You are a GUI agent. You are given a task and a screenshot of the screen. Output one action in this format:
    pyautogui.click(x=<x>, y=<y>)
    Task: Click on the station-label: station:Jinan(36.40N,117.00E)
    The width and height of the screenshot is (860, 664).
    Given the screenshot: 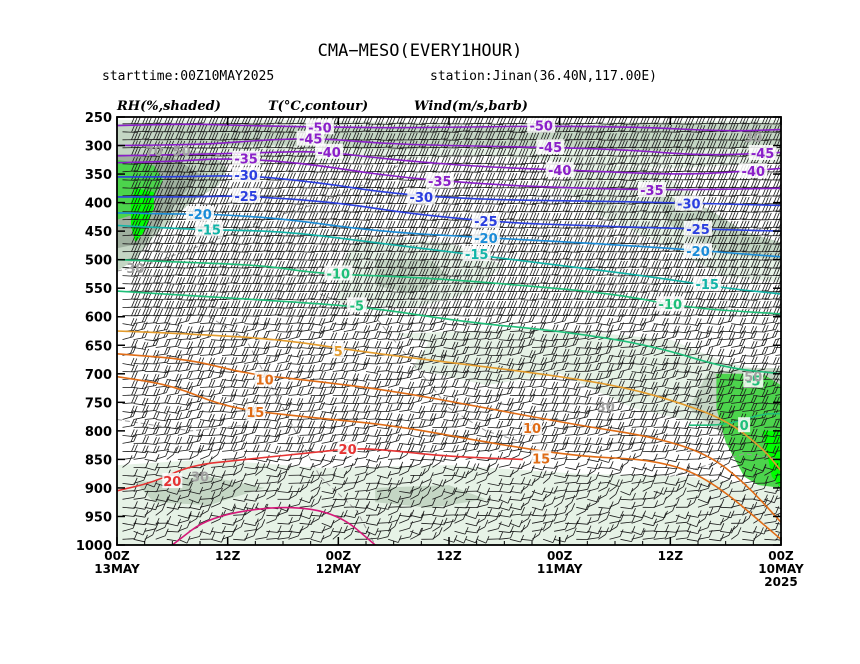 What is the action you would take?
    pyautogui.click(x=543, y=76)
    